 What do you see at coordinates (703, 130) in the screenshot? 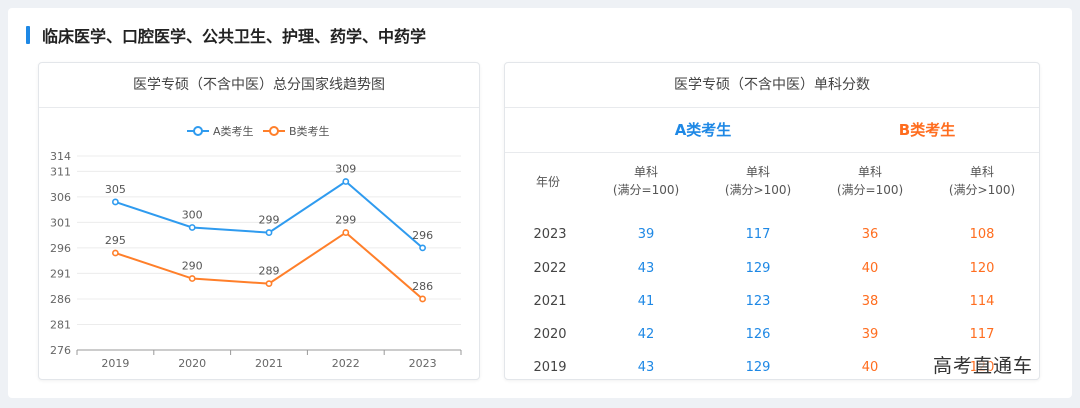
I see `group-a-label: A类考生` at bounding box center [703, 130].